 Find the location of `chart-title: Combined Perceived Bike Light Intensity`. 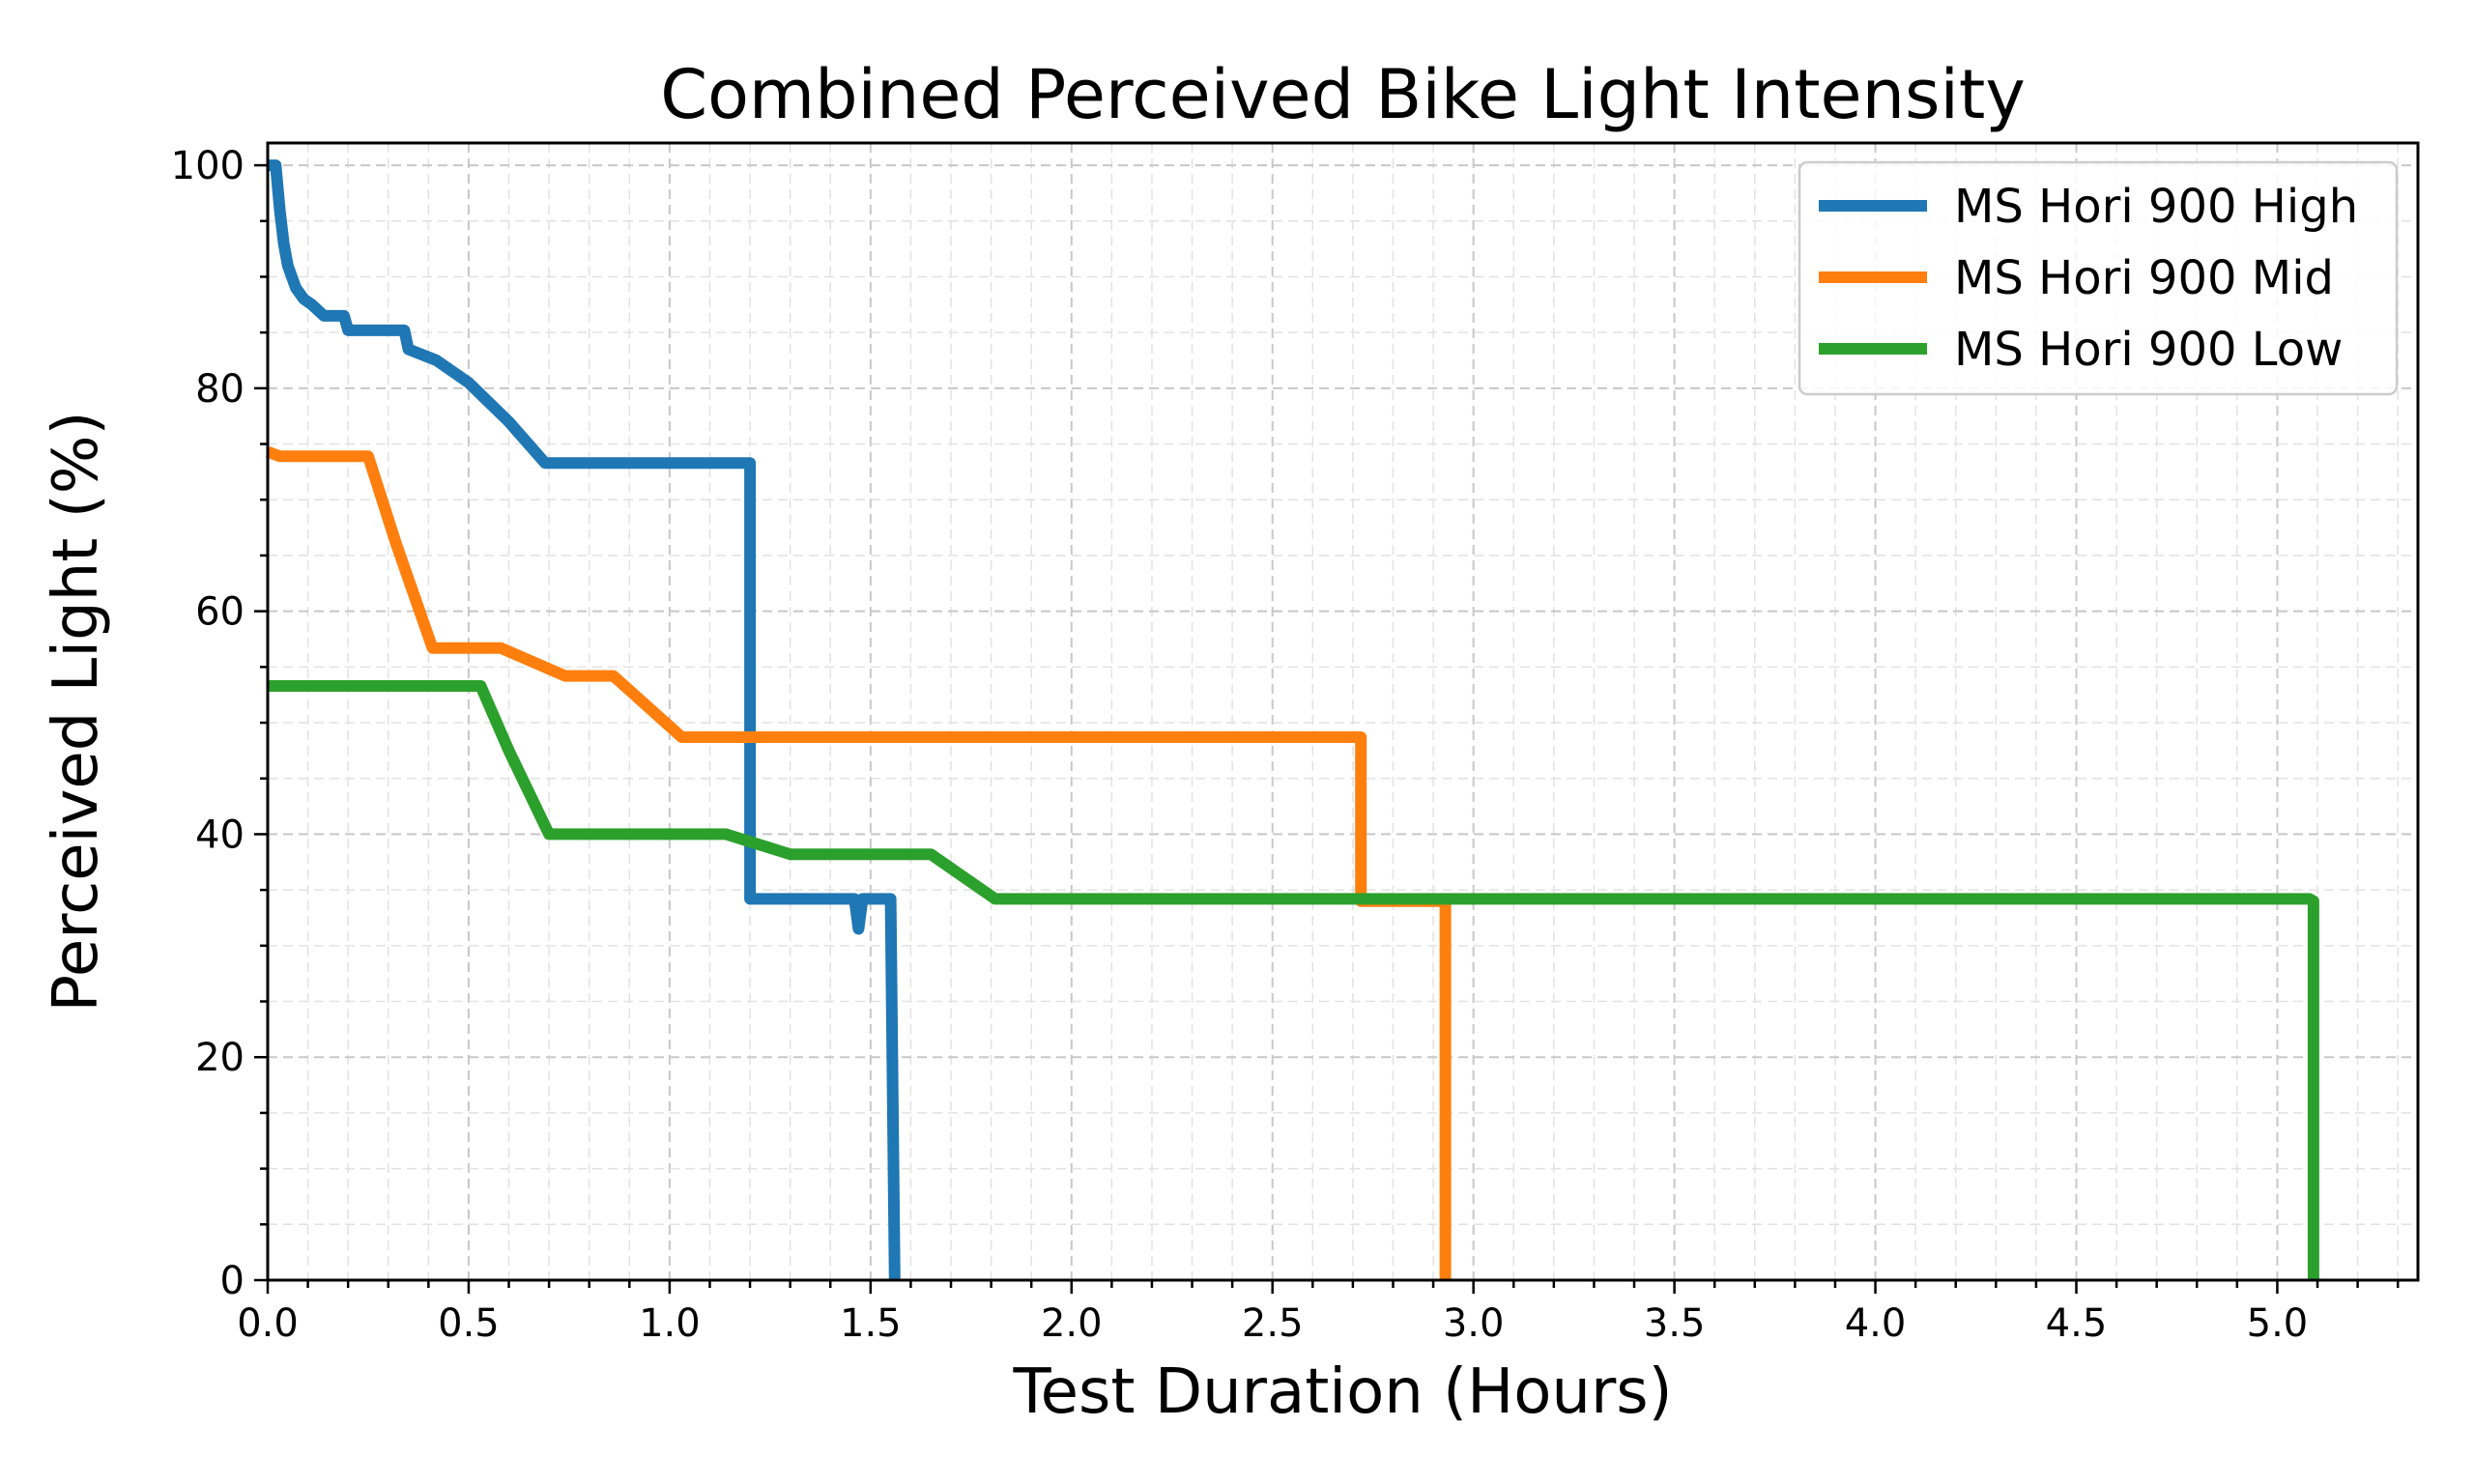

chart-title: Combined Perceived Bike Light Intensity is located at coordinates (1343, 95).